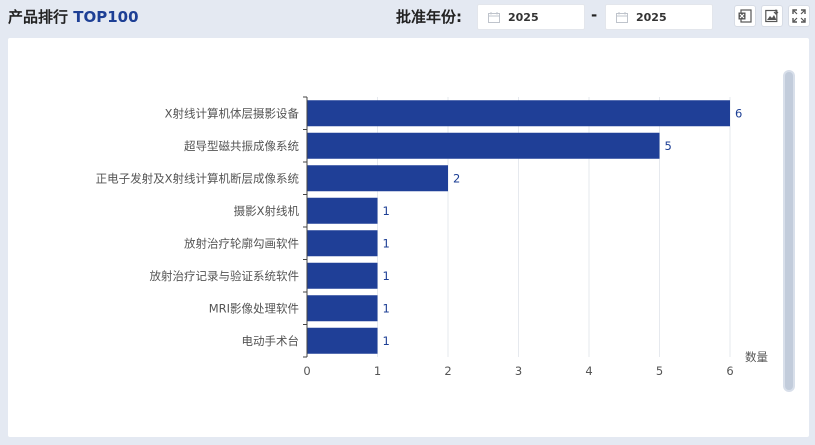 This screenshot has height=445, width=815. I want to click on x-tick-label: 1, so click(377, 371).